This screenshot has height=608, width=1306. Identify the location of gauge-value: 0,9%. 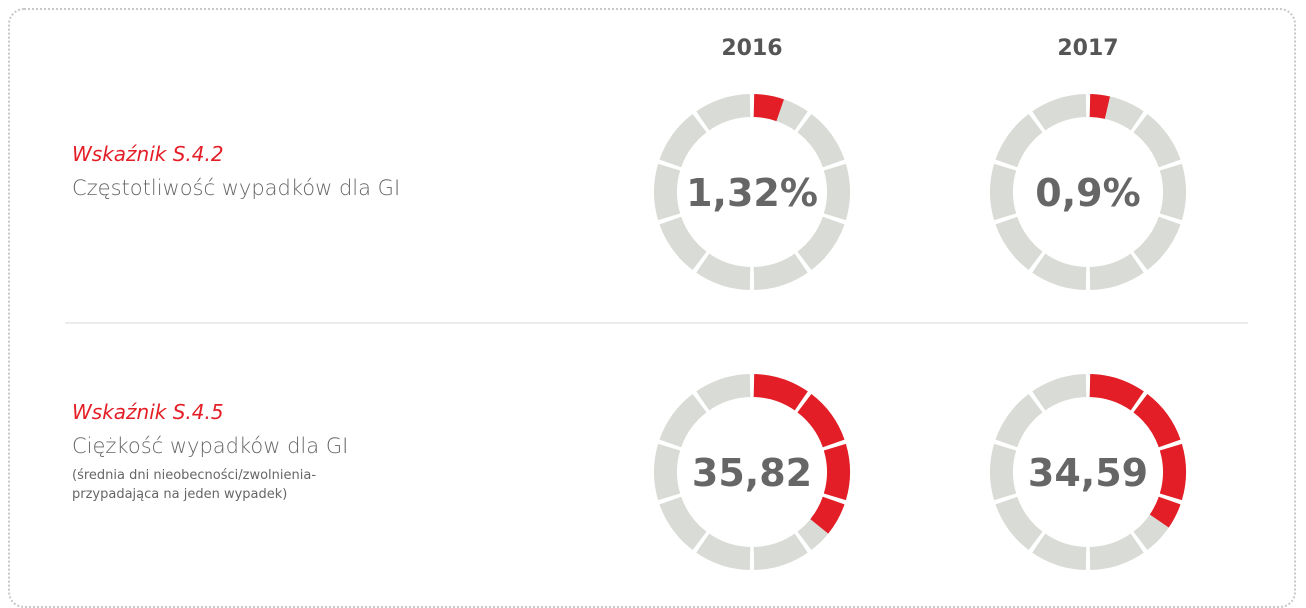
(1087, 193).